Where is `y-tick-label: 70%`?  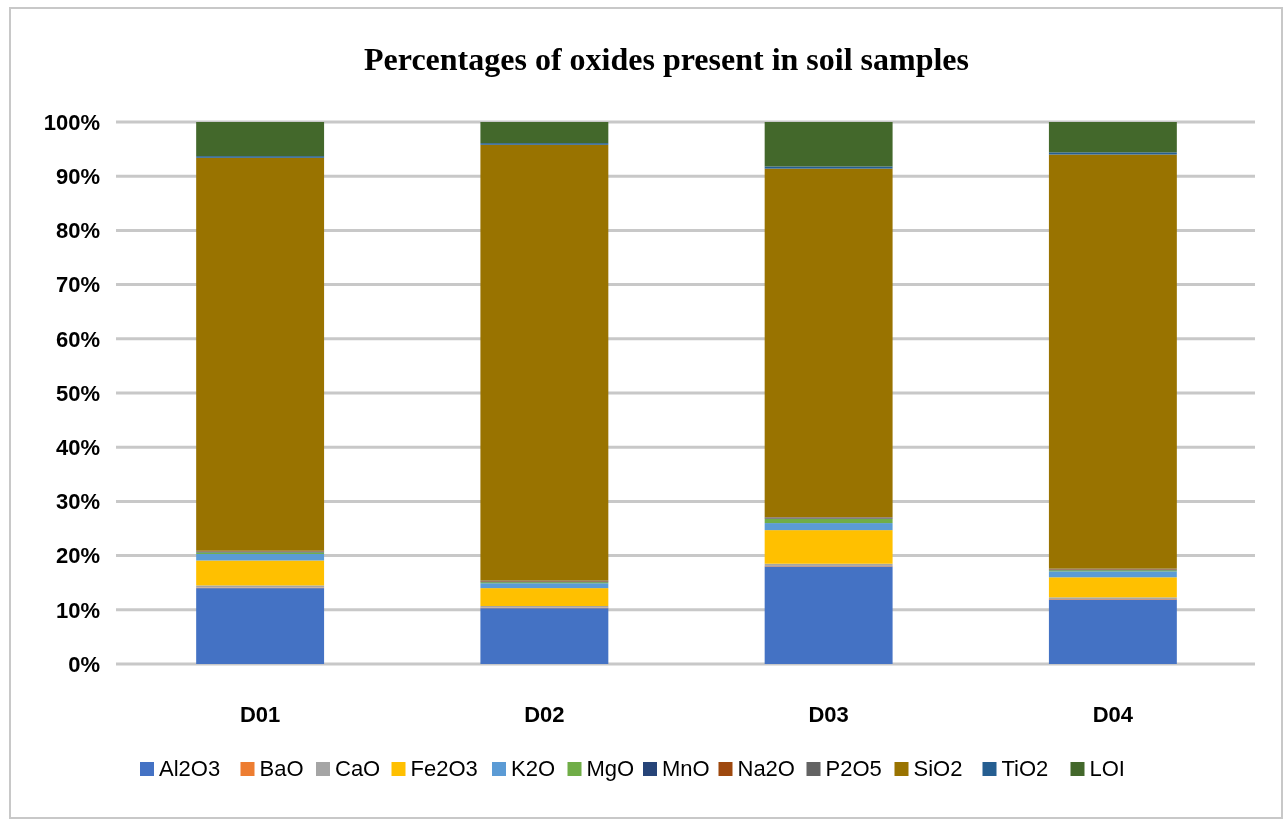
y-tick-label: 70% is located at coordinates (77, 285).